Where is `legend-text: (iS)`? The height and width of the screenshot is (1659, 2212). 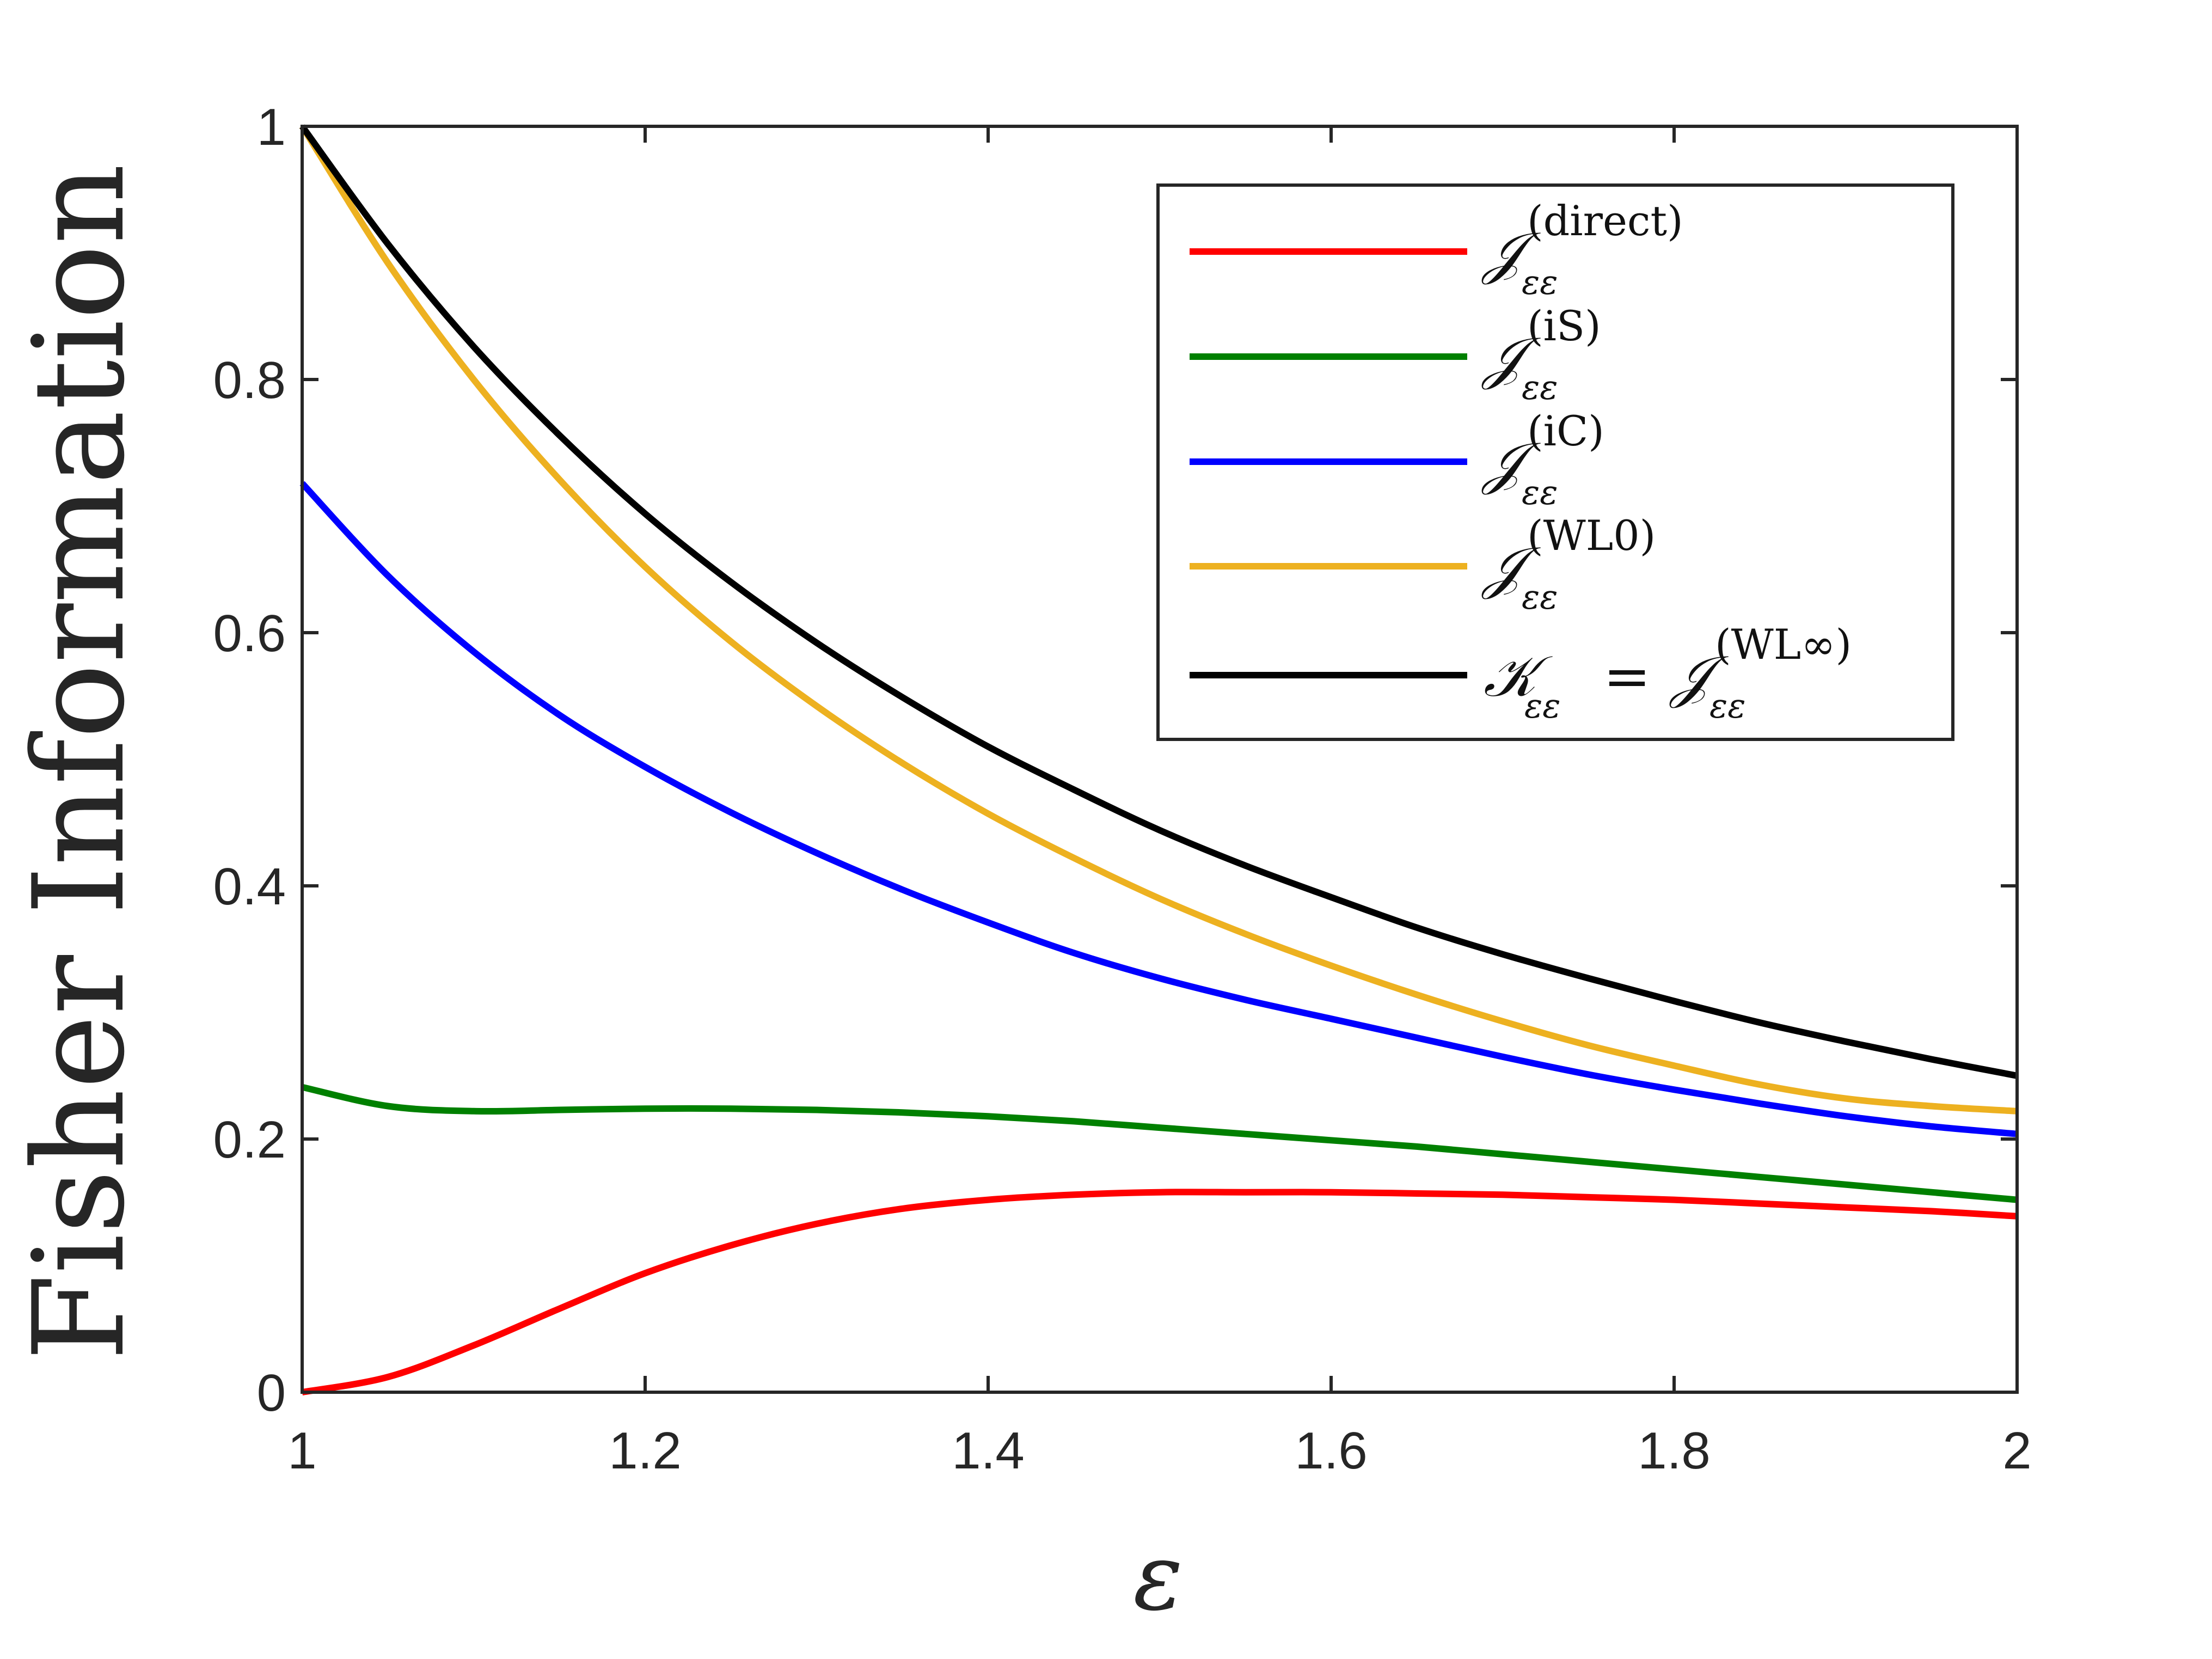
legend-text: (iS) is located at coordinates (1564, 326).